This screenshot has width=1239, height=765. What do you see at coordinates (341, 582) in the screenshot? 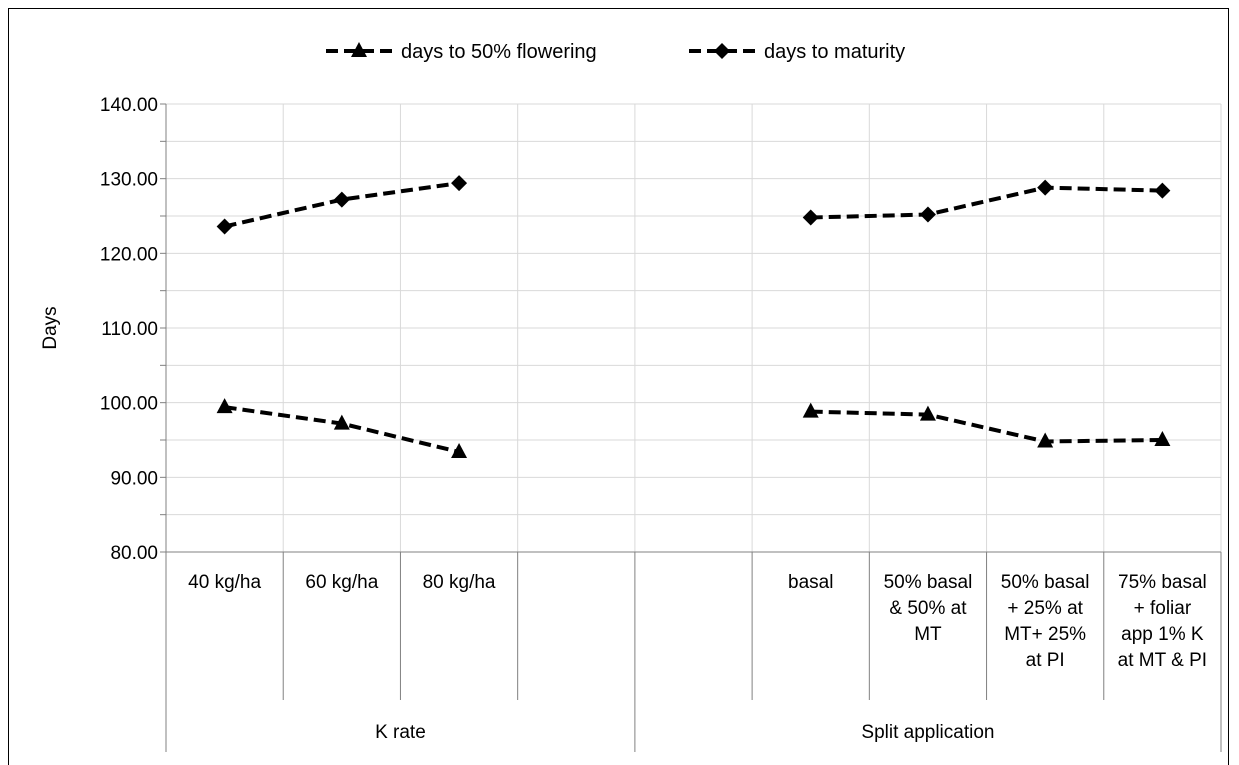
I see `x-category-label: 60 kg/ha` at bounding box center [341, 582].